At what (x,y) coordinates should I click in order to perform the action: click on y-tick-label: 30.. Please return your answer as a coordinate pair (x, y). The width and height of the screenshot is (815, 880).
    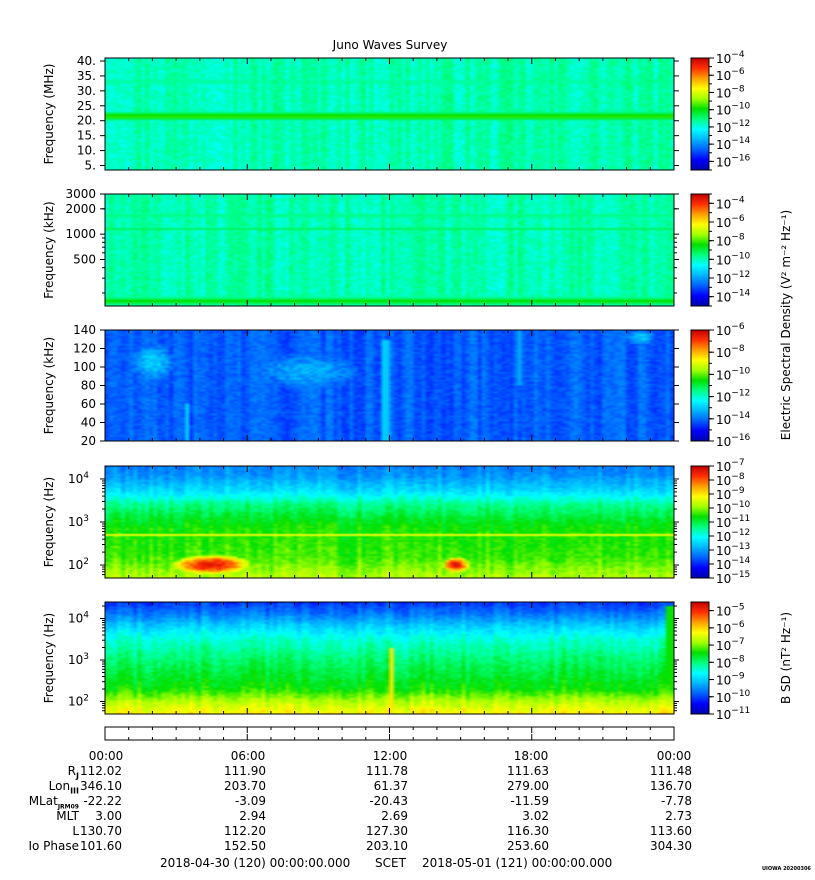
    Looking at the image, I should click on (86, 91).